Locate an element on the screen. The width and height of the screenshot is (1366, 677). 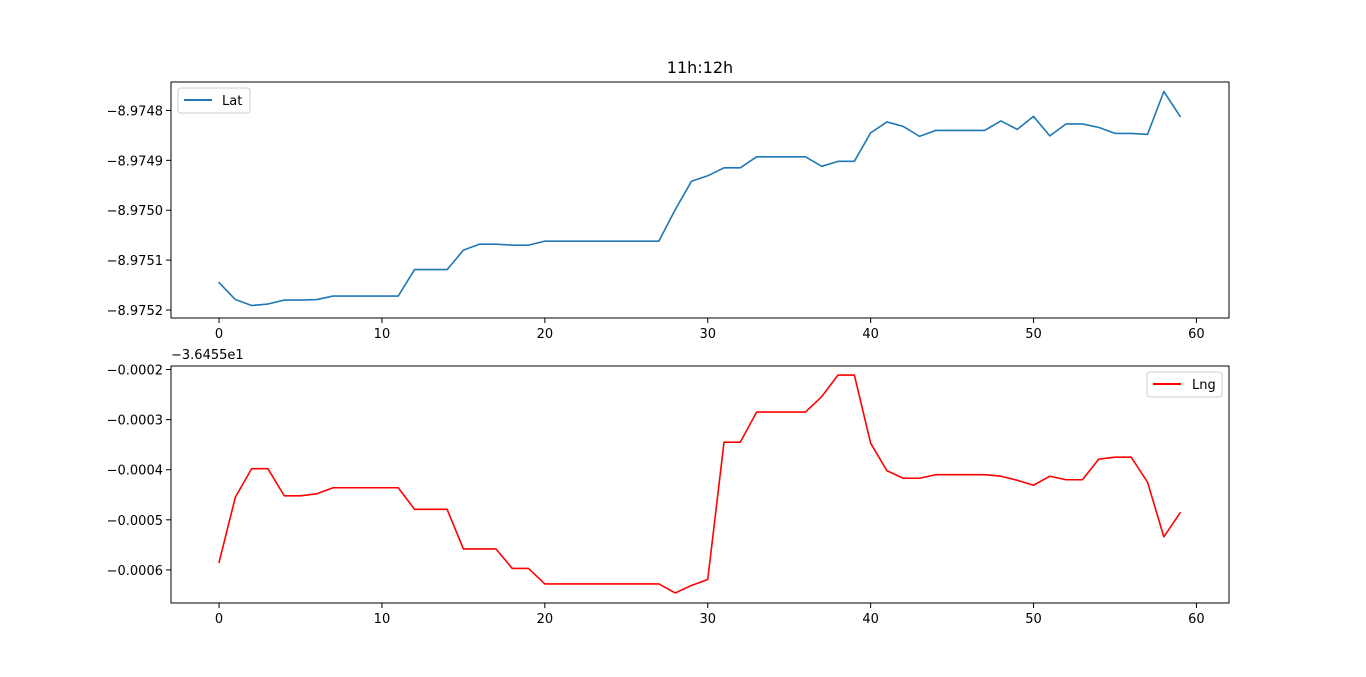
y-tick-label: −0.0005 is located at coordinates (135, 521).